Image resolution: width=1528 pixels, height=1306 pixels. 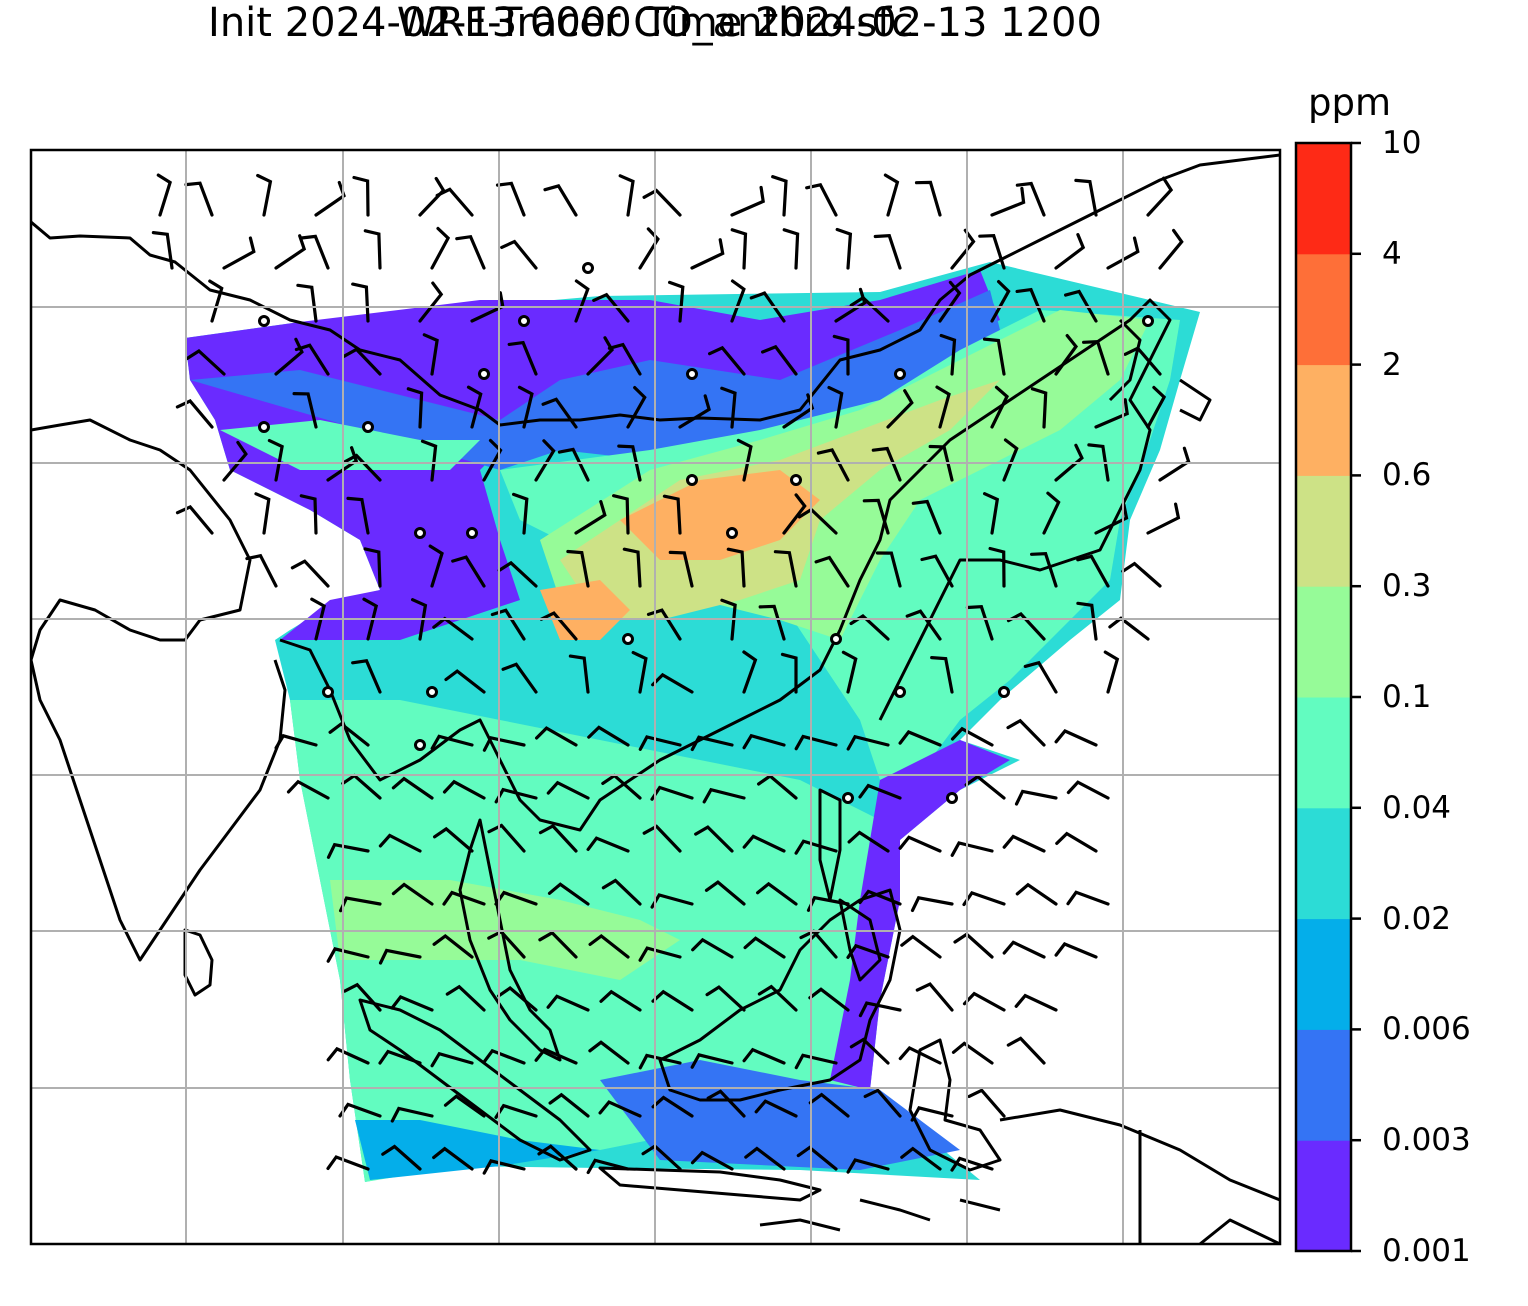 I want to click on colorbar-label-3: 0.02, so click(x=1417, y=918).